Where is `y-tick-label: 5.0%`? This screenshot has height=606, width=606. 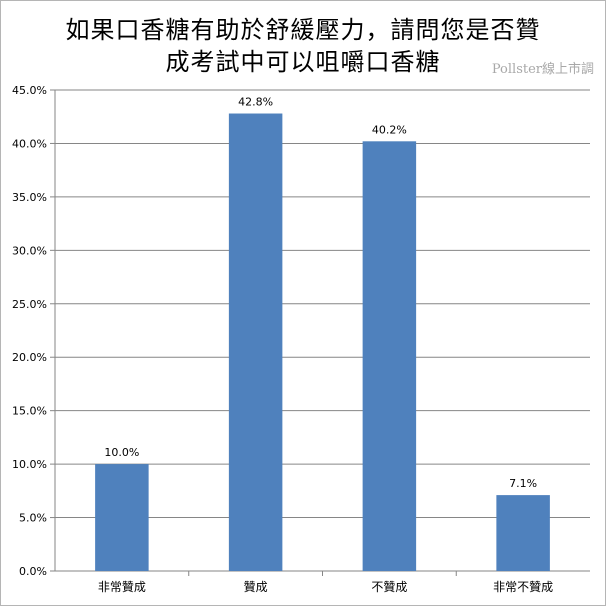
y-tick-label: 5.0% is located at coordinates (33, 518).